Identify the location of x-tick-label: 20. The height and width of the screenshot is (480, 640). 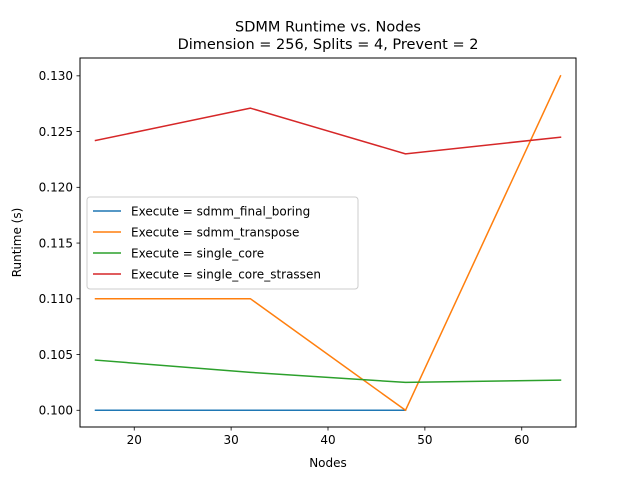
(134, 440).